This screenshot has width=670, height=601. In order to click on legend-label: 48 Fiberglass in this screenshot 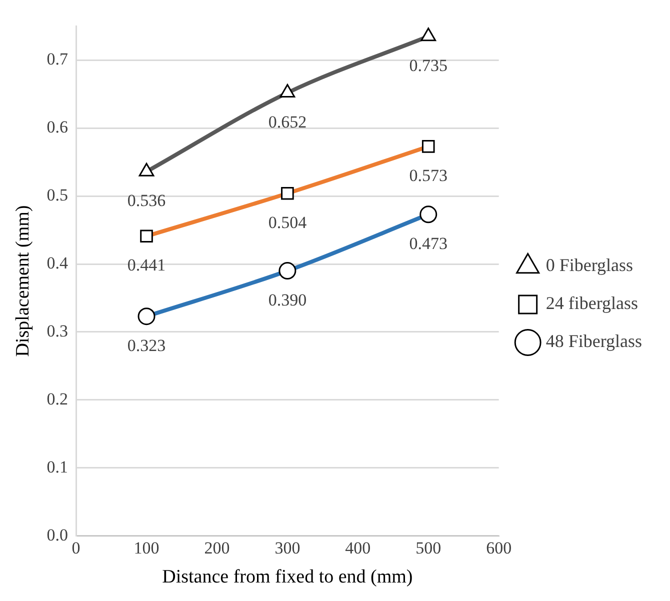, I will do `click(594, 341)`.